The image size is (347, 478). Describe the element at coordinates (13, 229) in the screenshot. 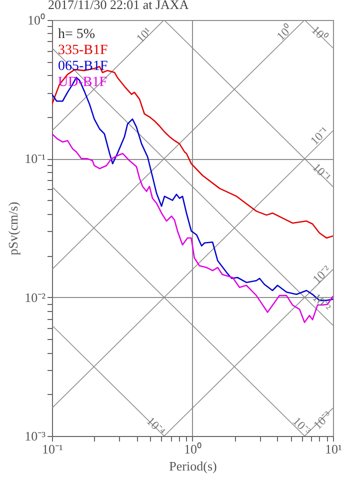

I see `y-axis-title: pSv(cm/s)` at that location.